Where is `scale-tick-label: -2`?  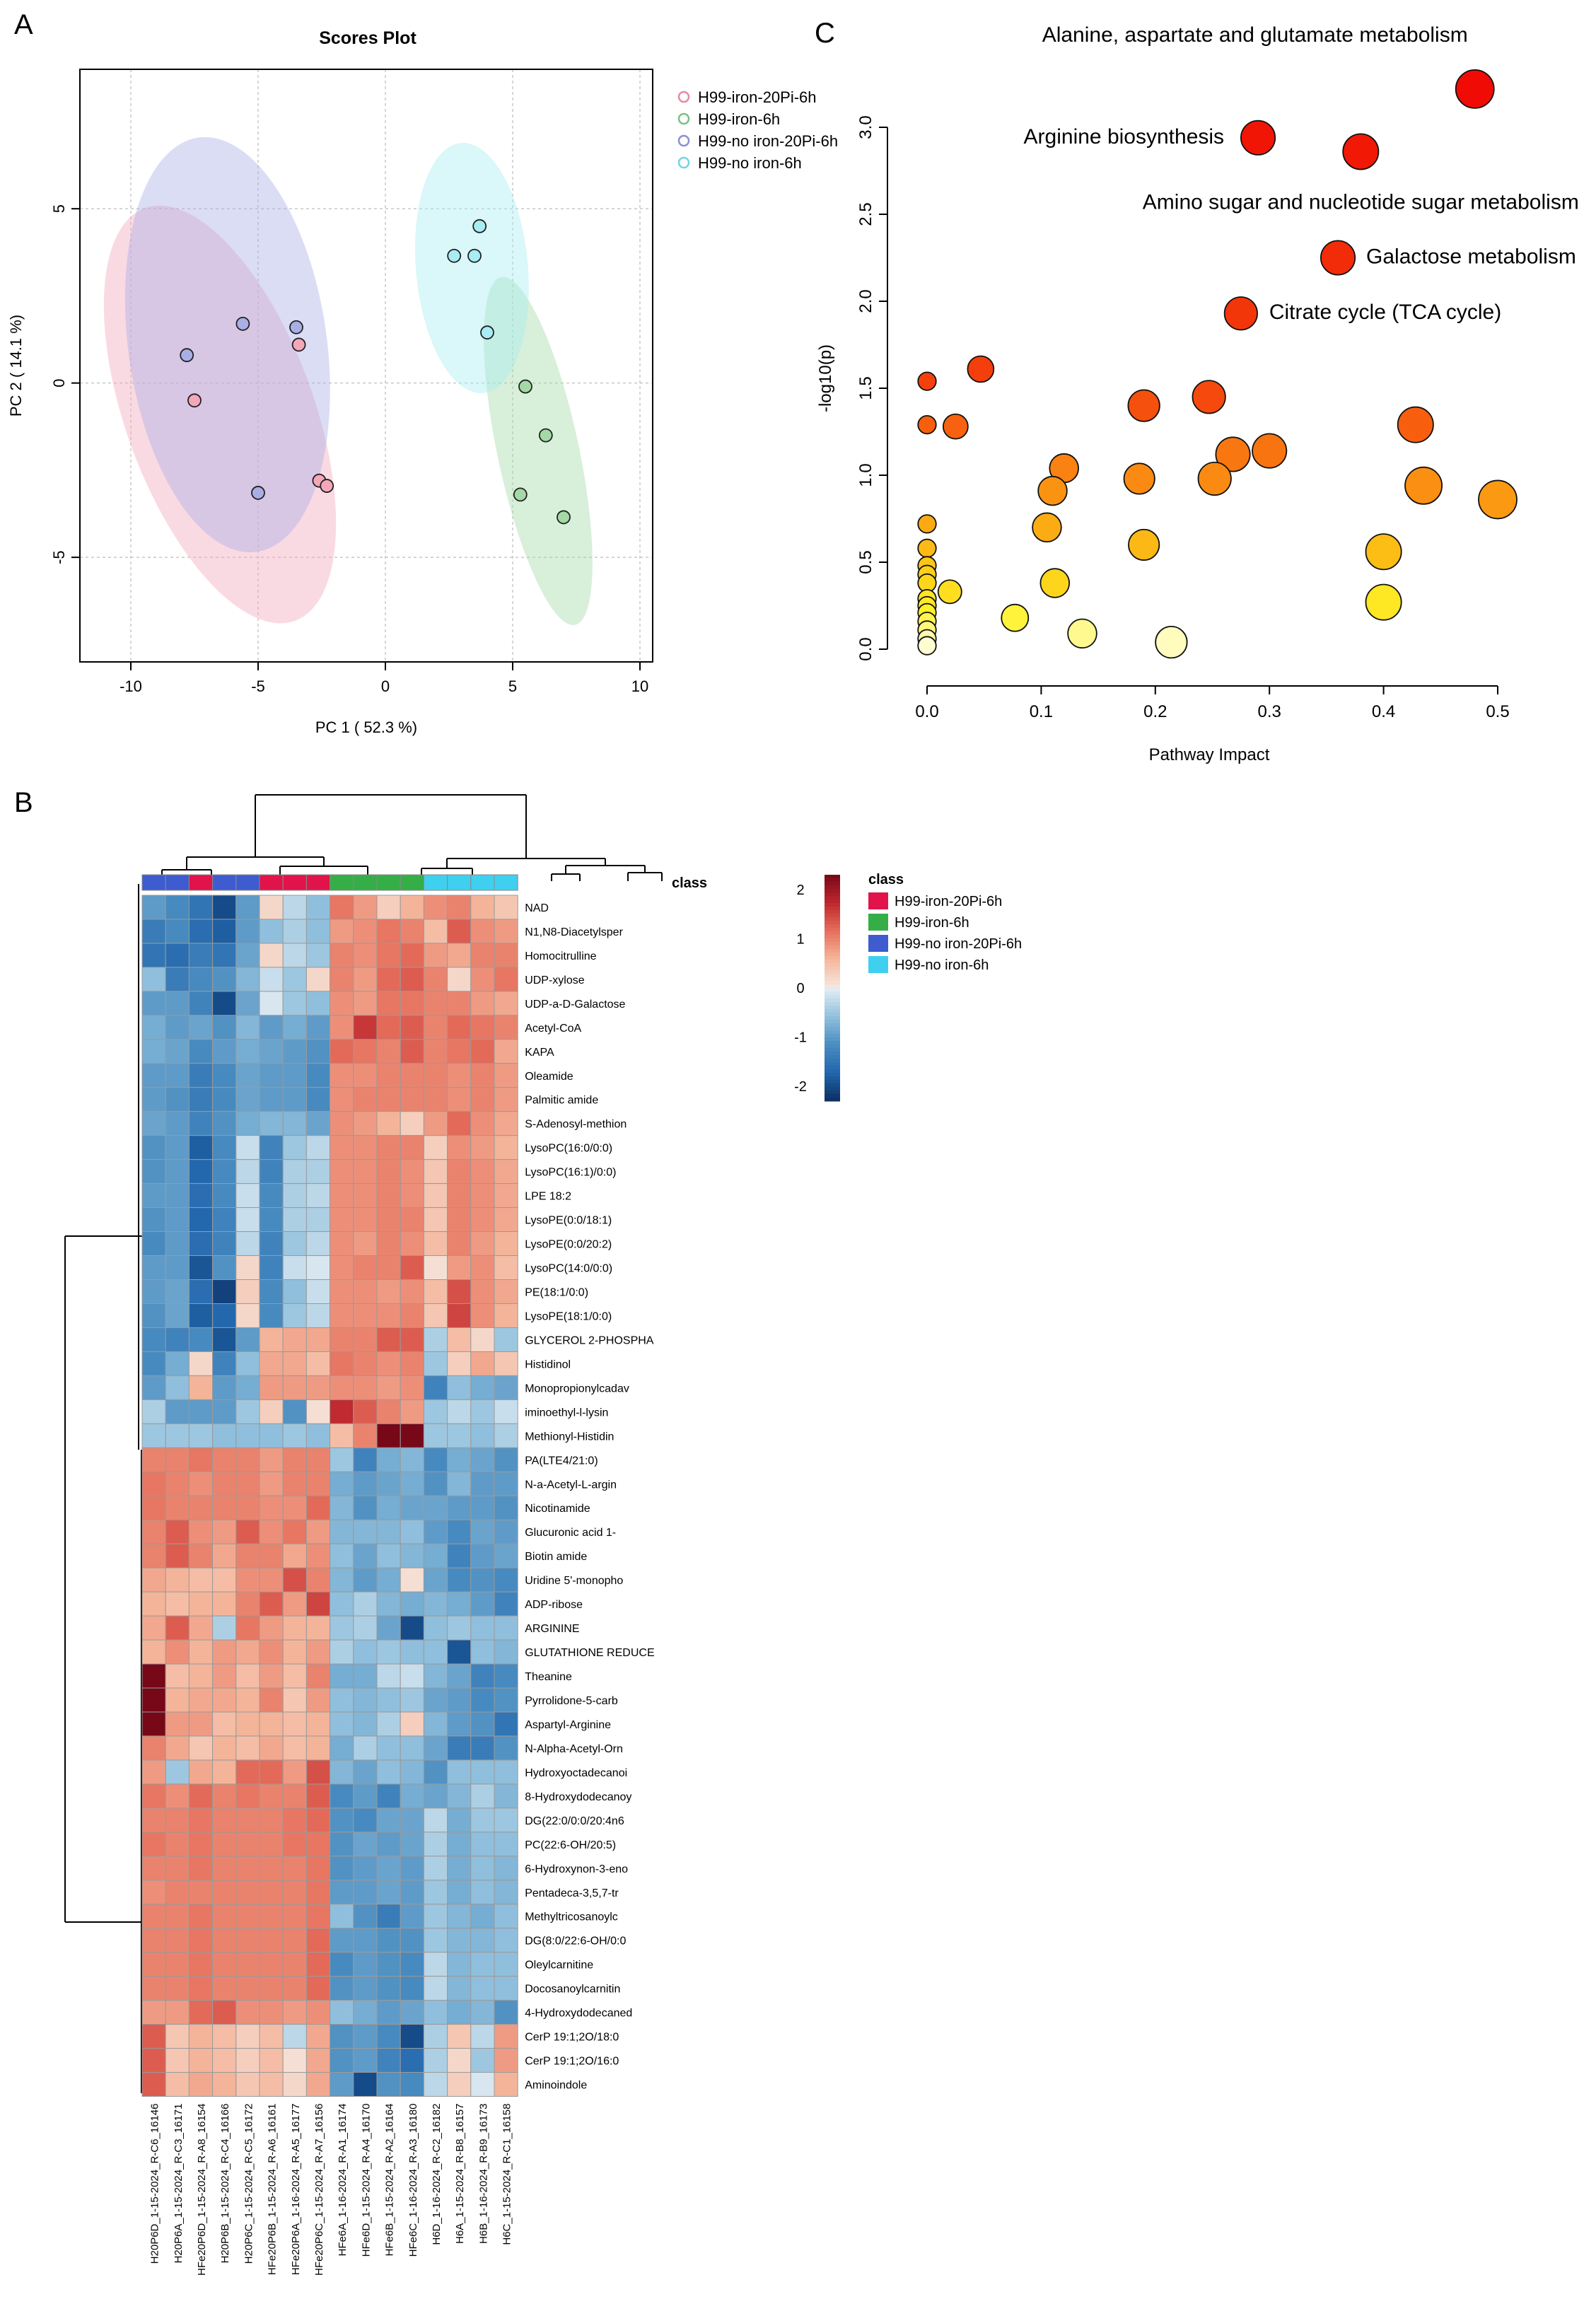
scale-tick-label: -2 is located at coordinates (800, 1087).